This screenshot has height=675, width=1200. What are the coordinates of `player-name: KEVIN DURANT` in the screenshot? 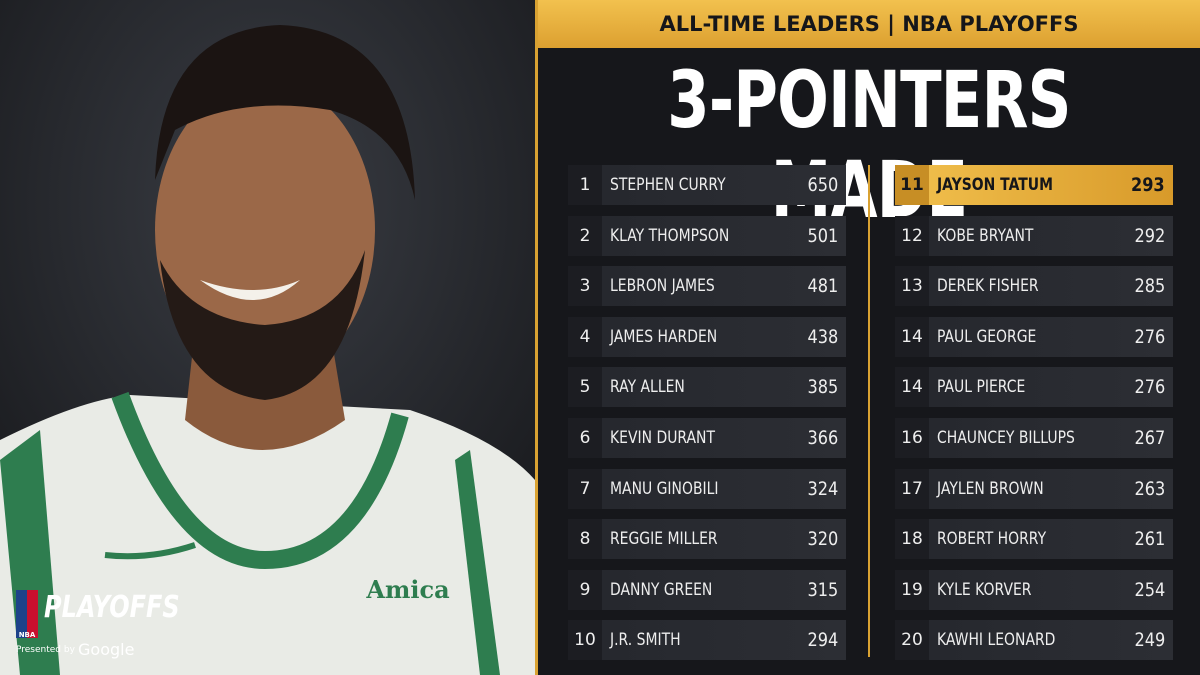 It's located at (662, 438).